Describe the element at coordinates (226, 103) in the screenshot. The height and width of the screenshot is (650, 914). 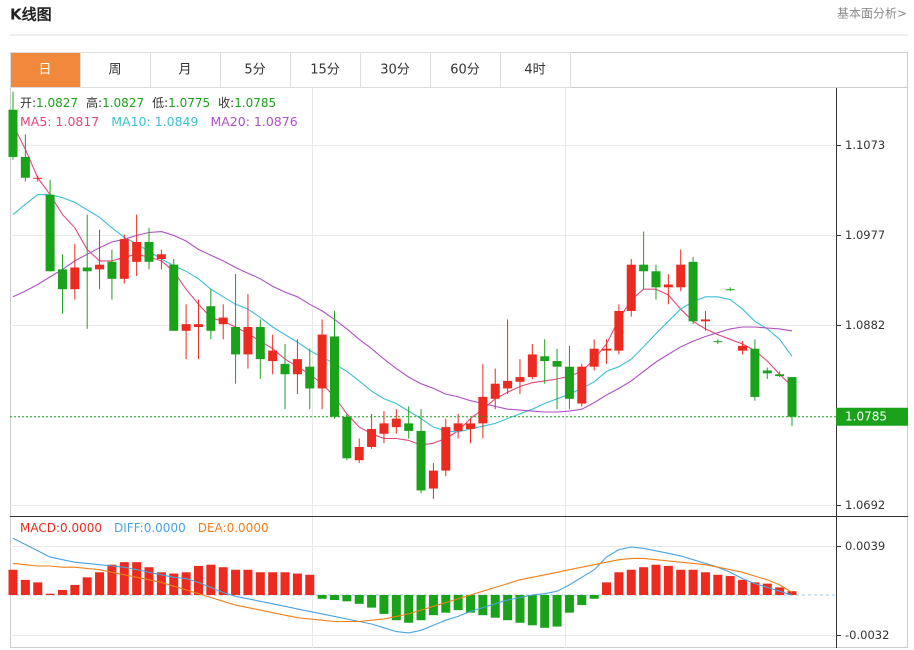
I see `ohlc-label: 收:` at that location.